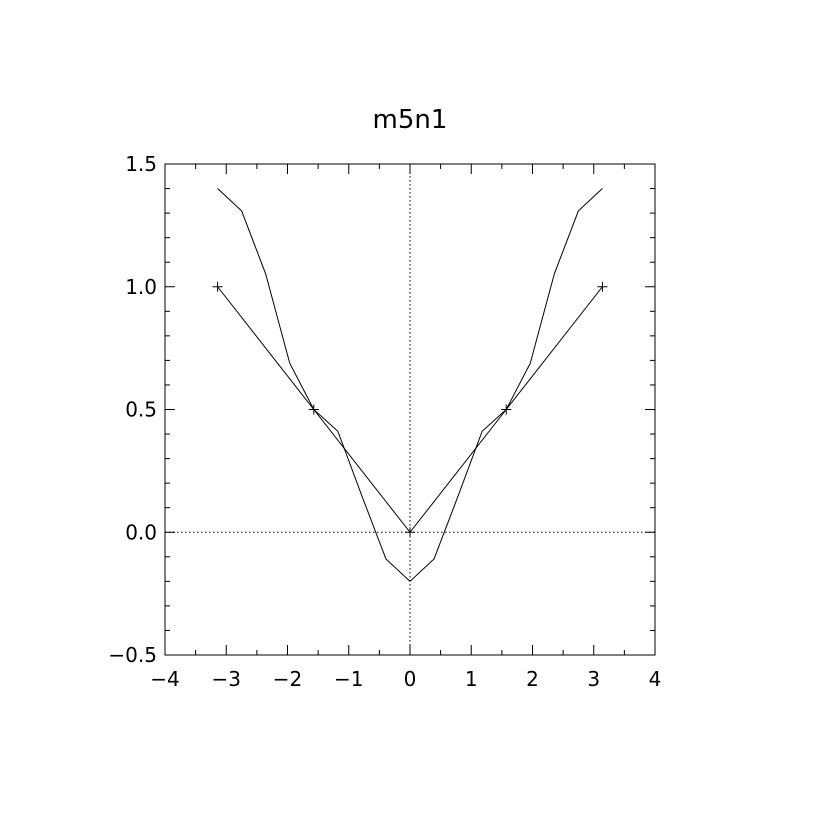 The height and width of the screenshot is (820, 820). Describe the element at coordinates (655, 679) in the screenshot. I see `x-tick-label: 4` at that location.